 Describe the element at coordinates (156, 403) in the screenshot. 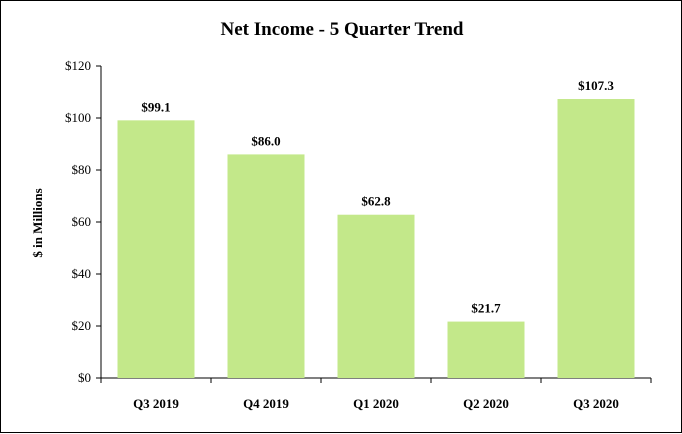

I see `x-tick-label: Q3 2019` at that location.